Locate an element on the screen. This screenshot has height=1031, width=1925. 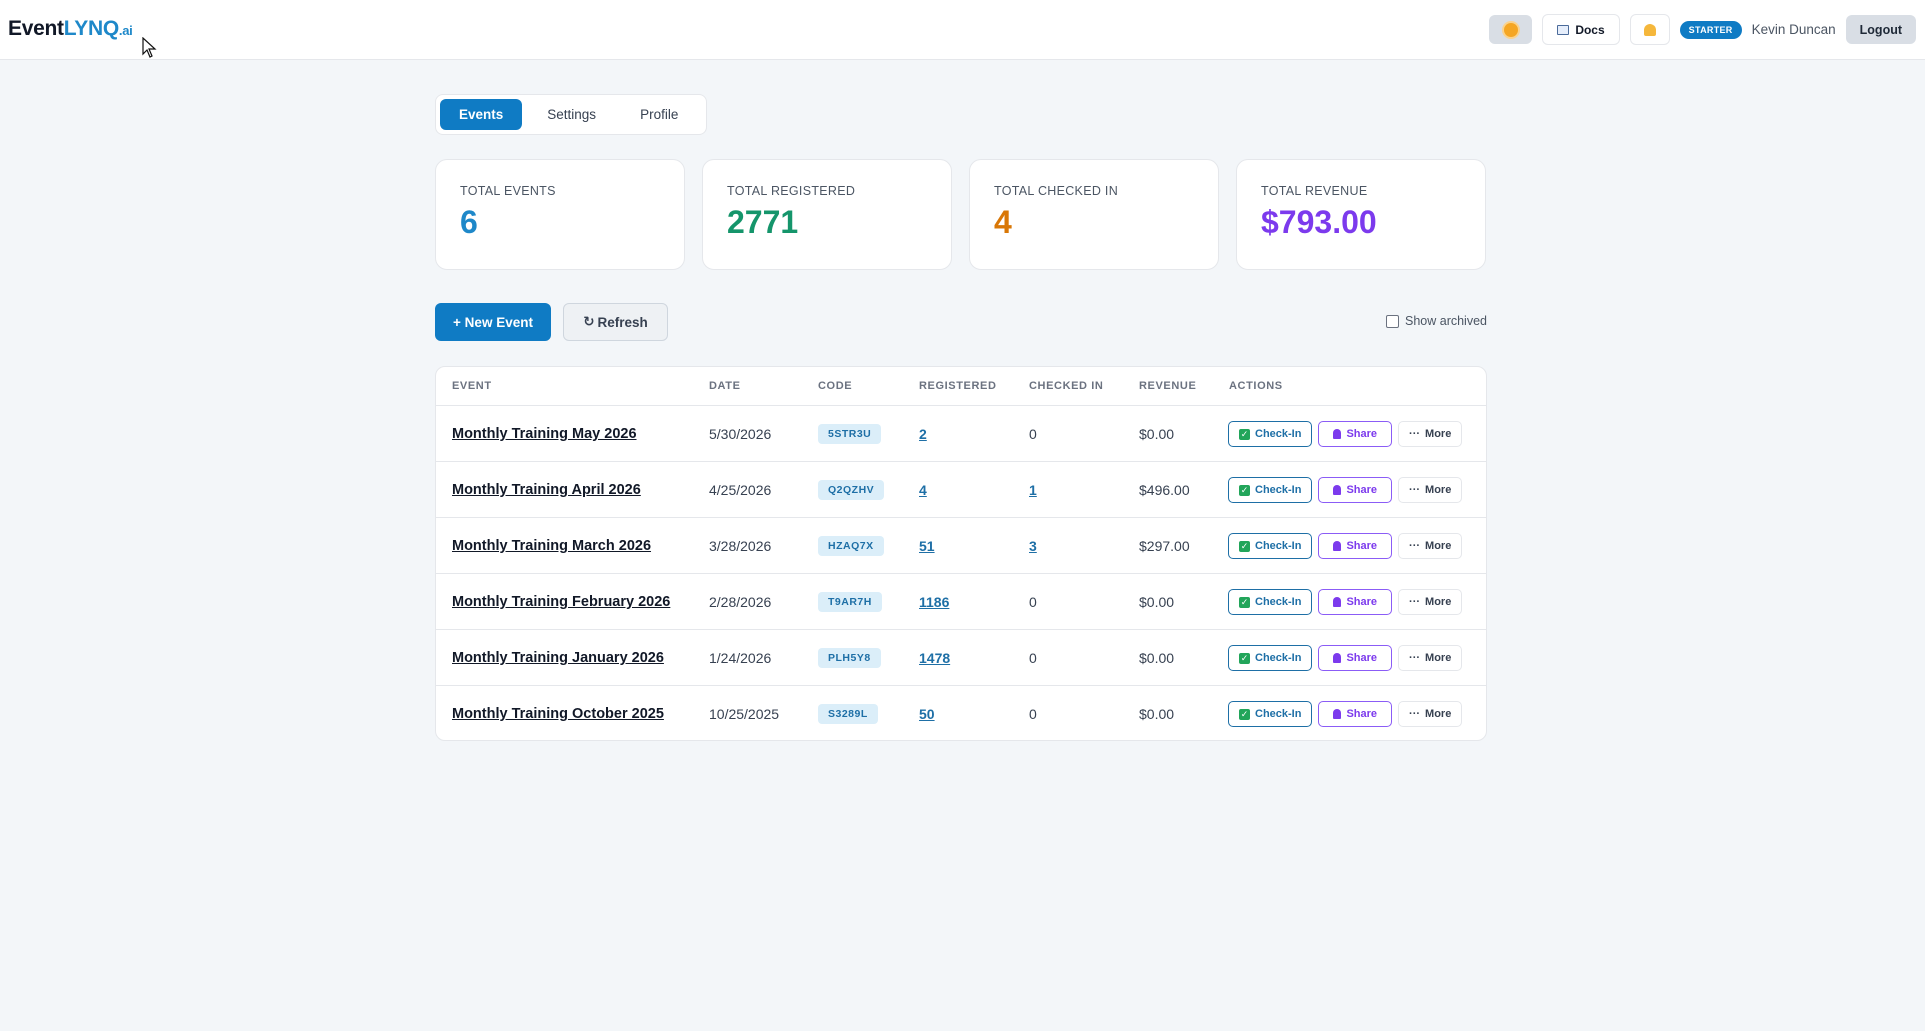
notifications-button is located at coordinates (1649, 29).